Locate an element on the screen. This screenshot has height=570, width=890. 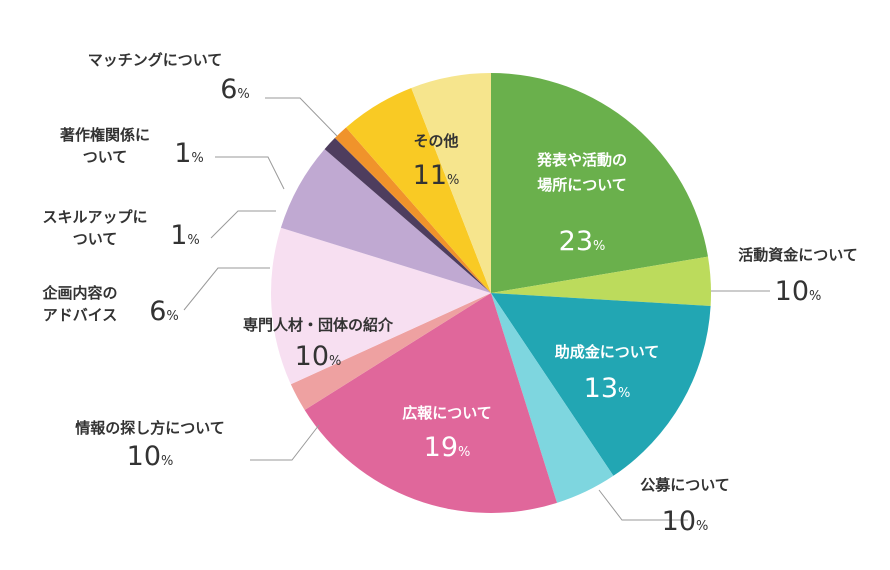
slice-label: スキルアップに is located at coordinates (94, 217).